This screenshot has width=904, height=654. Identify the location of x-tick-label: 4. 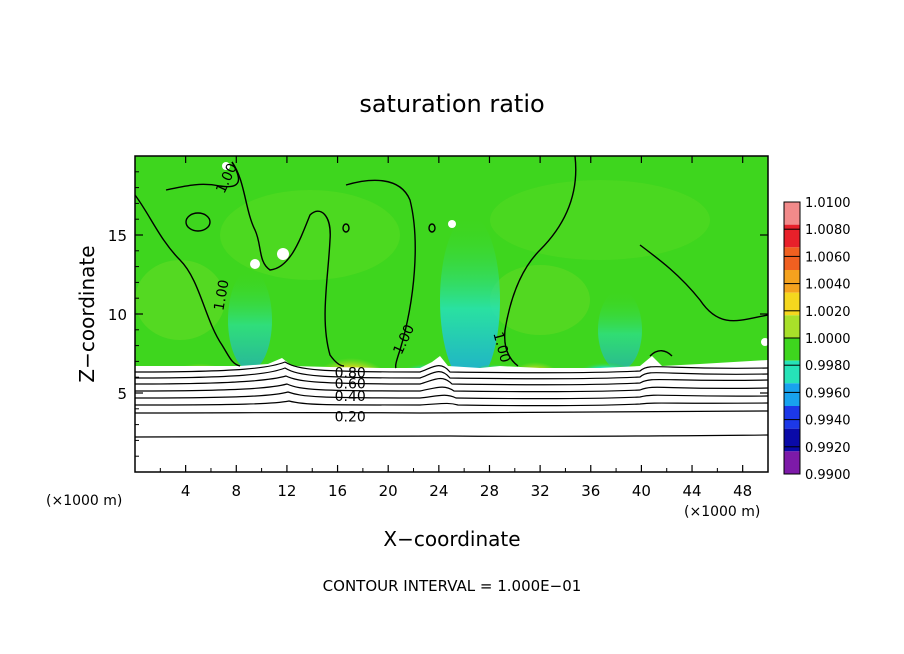
(186, 491).